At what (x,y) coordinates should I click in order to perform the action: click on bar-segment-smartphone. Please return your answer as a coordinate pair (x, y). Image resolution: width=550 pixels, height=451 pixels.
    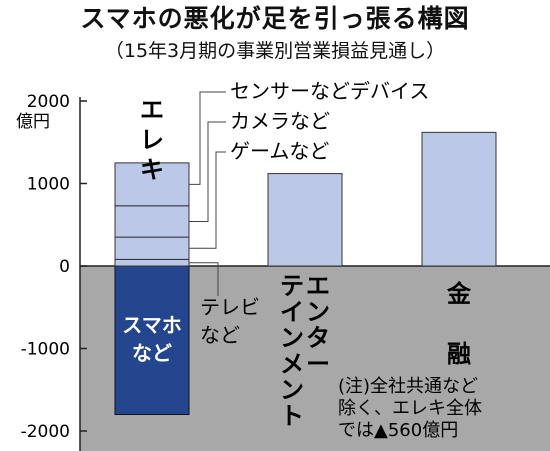
    Looking at the image, I should click on (152, 340).